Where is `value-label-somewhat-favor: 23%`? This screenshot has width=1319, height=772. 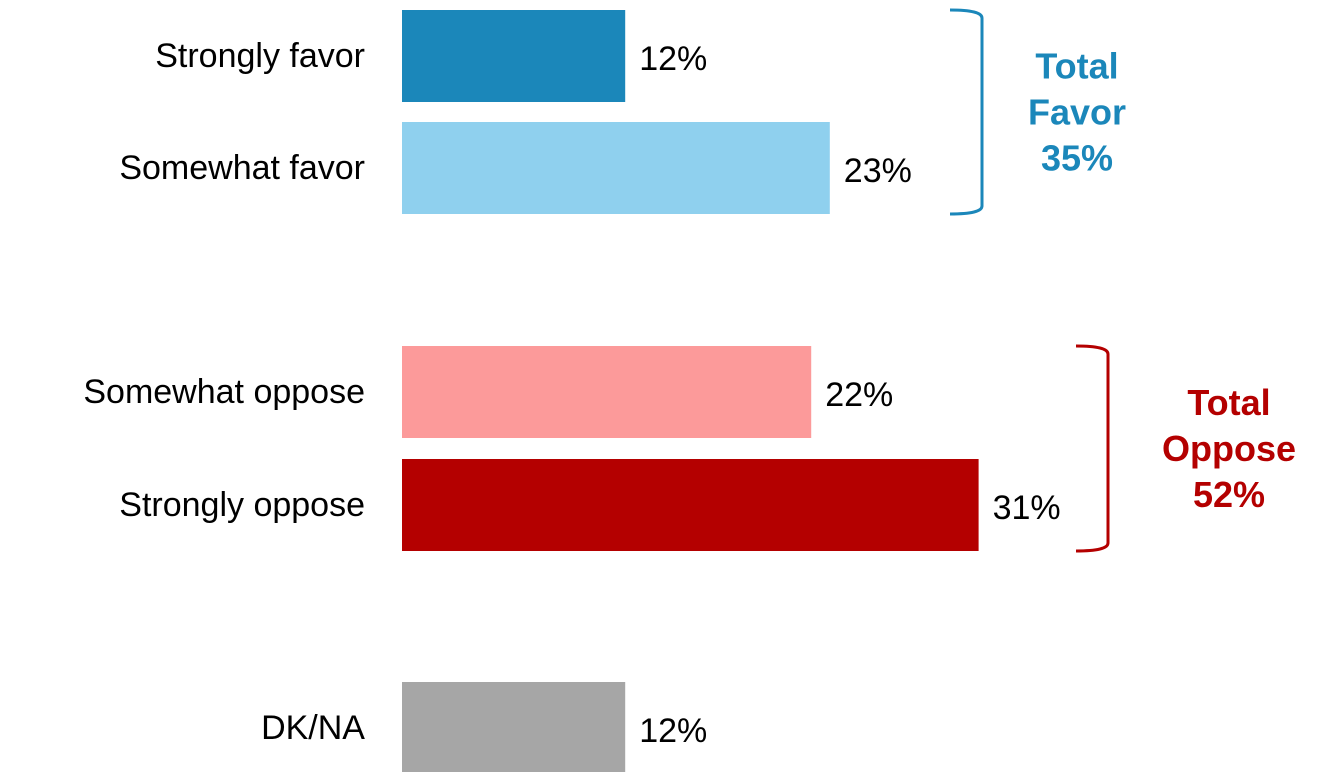 value-label-somewhat-favor: 23% is located at coordinates (878, 171).